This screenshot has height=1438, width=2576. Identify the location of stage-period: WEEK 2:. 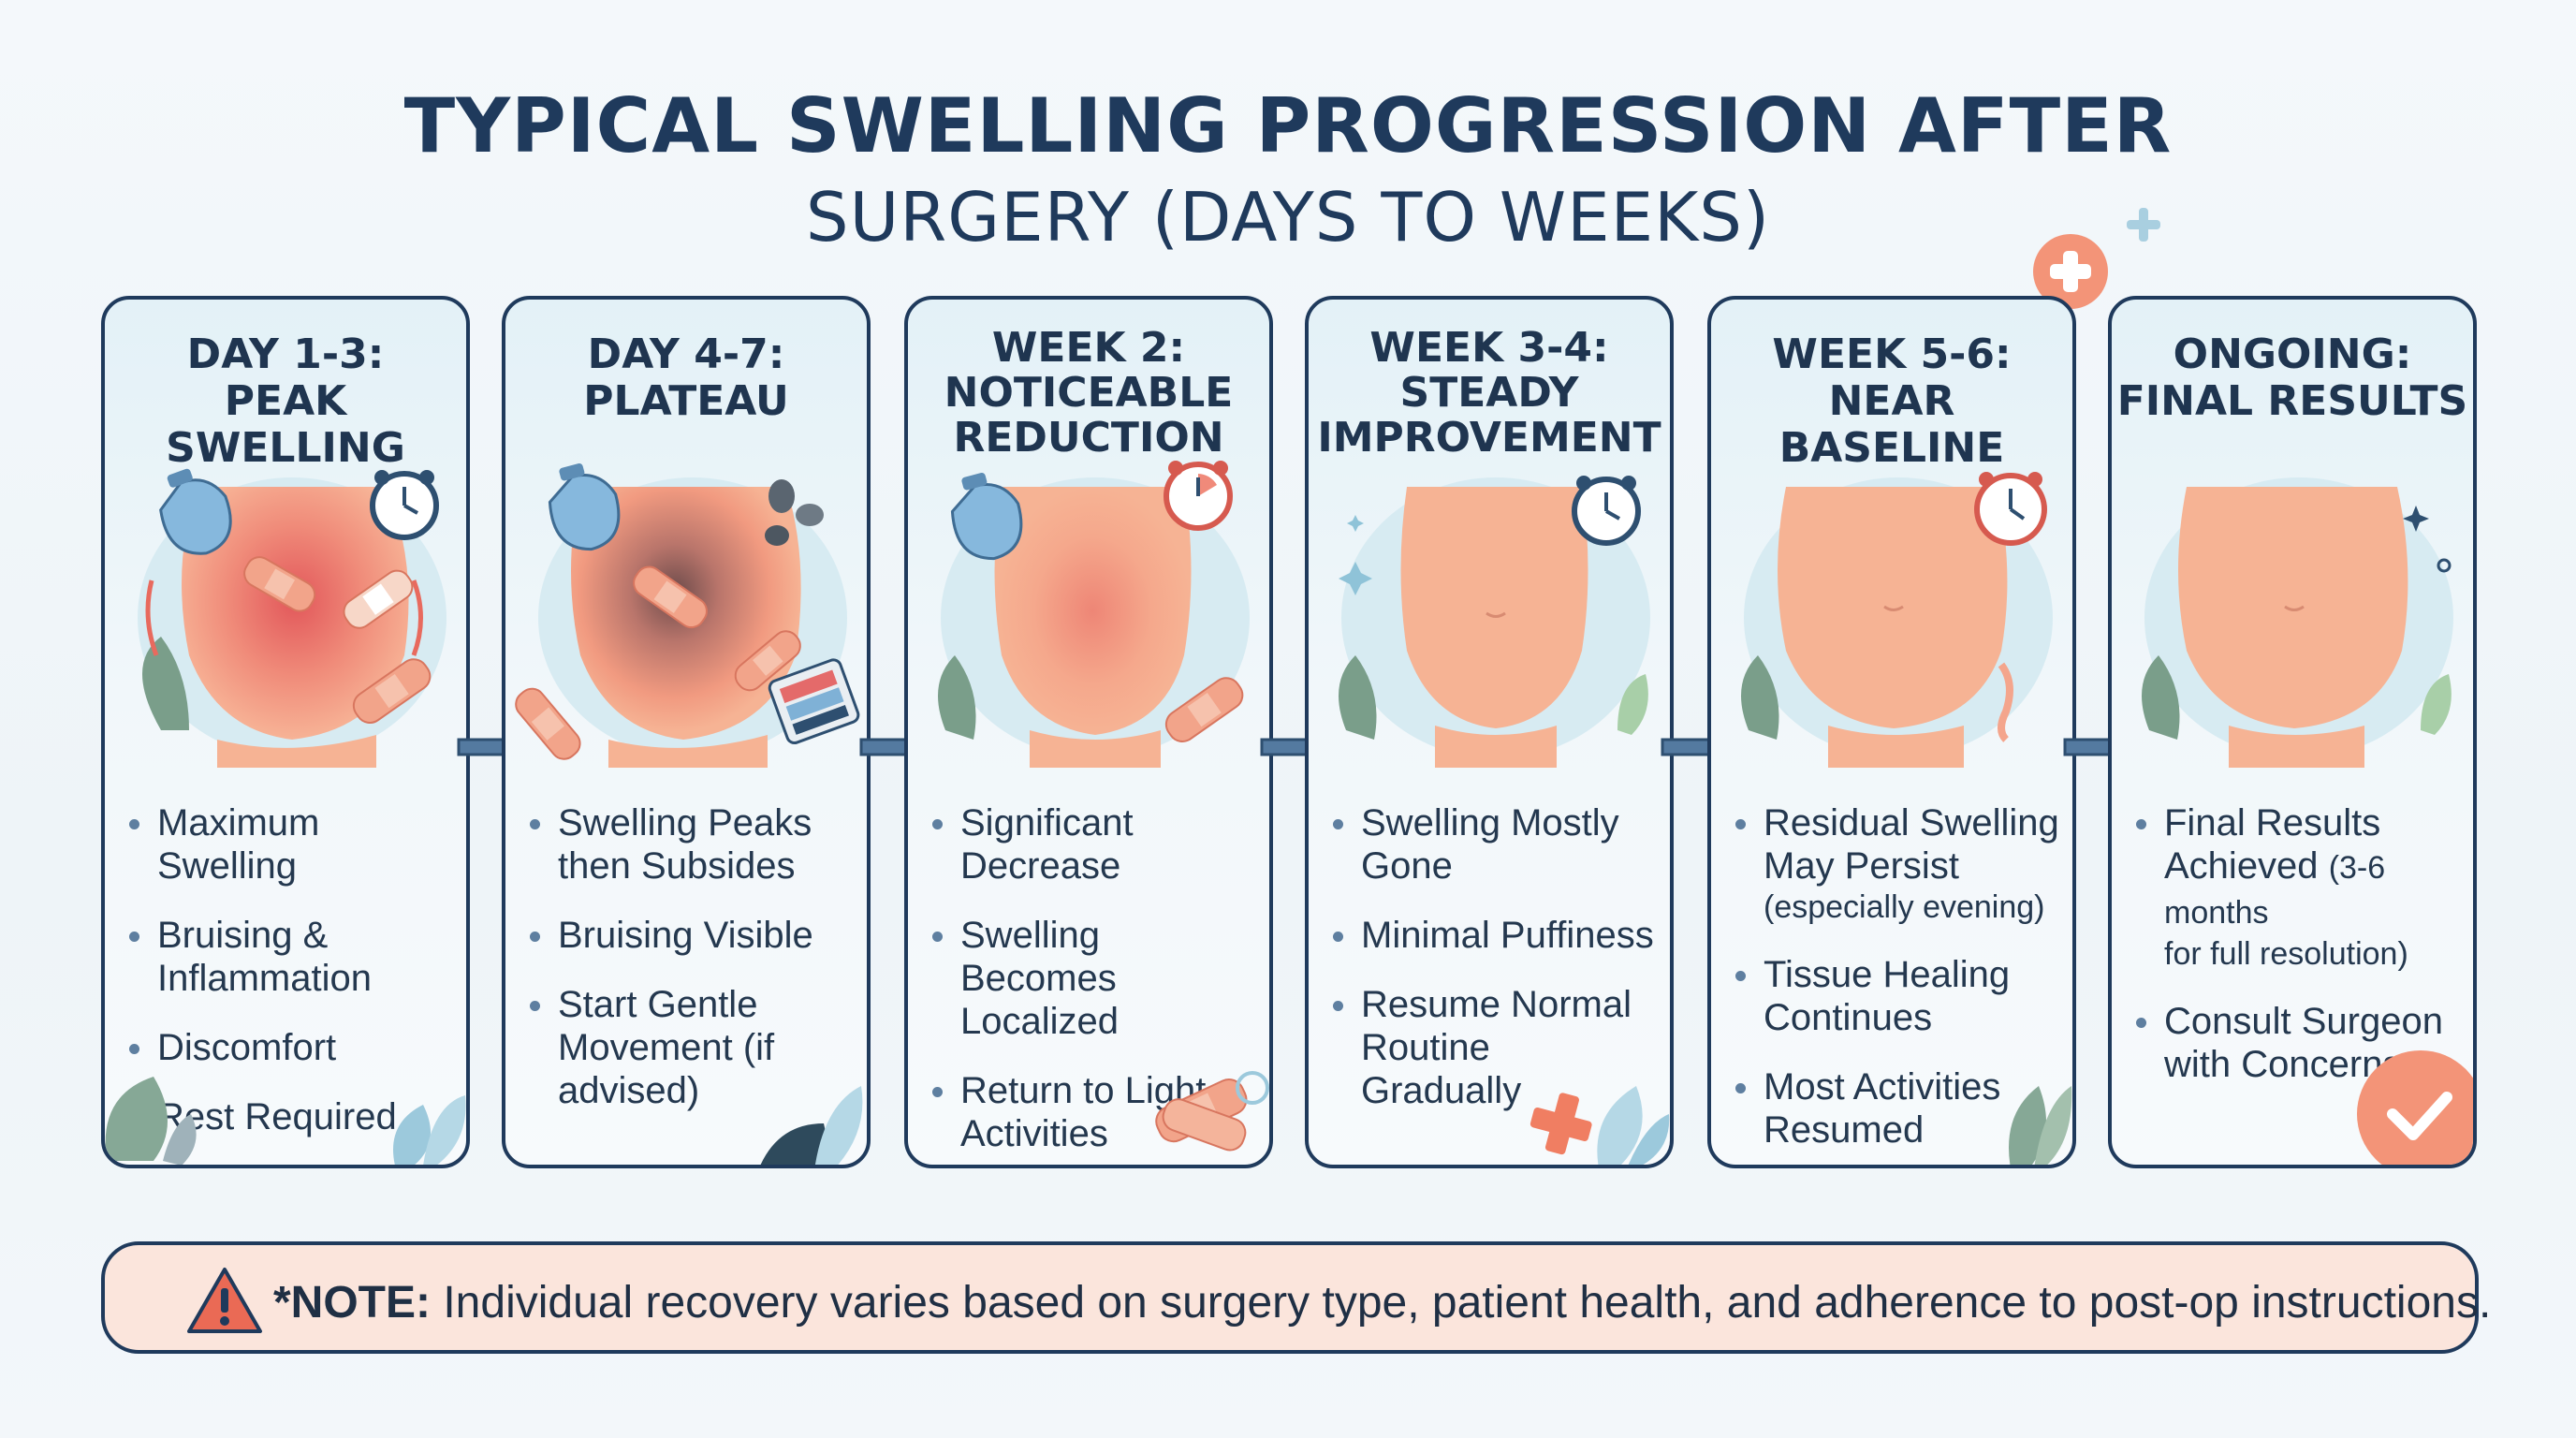
(1088, 348).